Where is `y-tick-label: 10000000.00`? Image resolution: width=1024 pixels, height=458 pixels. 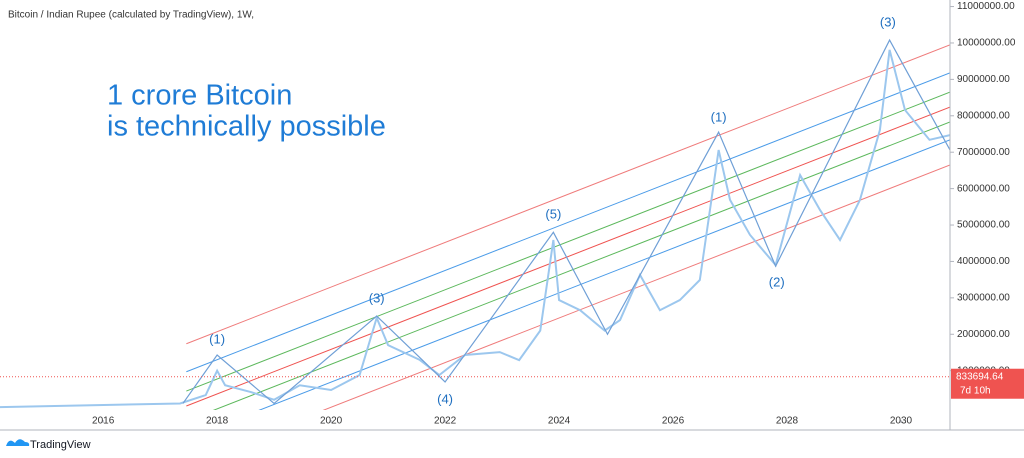 y-tick-label: 10000000.00 is located at coordinates (986, 43).